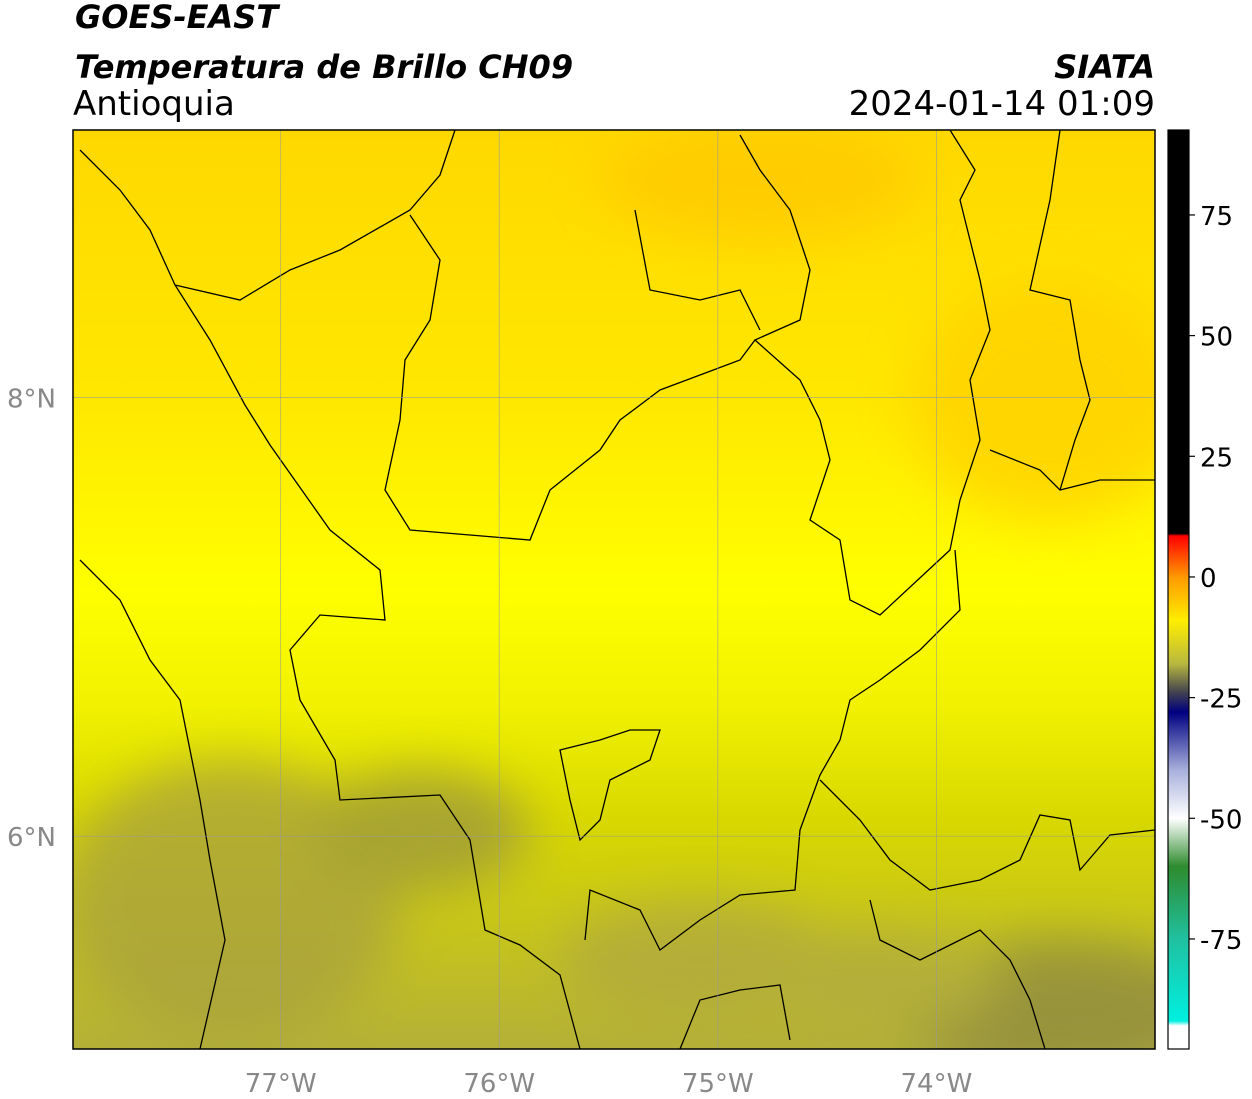 This screenshot has height=1099, width=1252. Describe the element at coordinates (1216, 338) in the screenshot. I see `colorbar-tick-label: 50` at that location.